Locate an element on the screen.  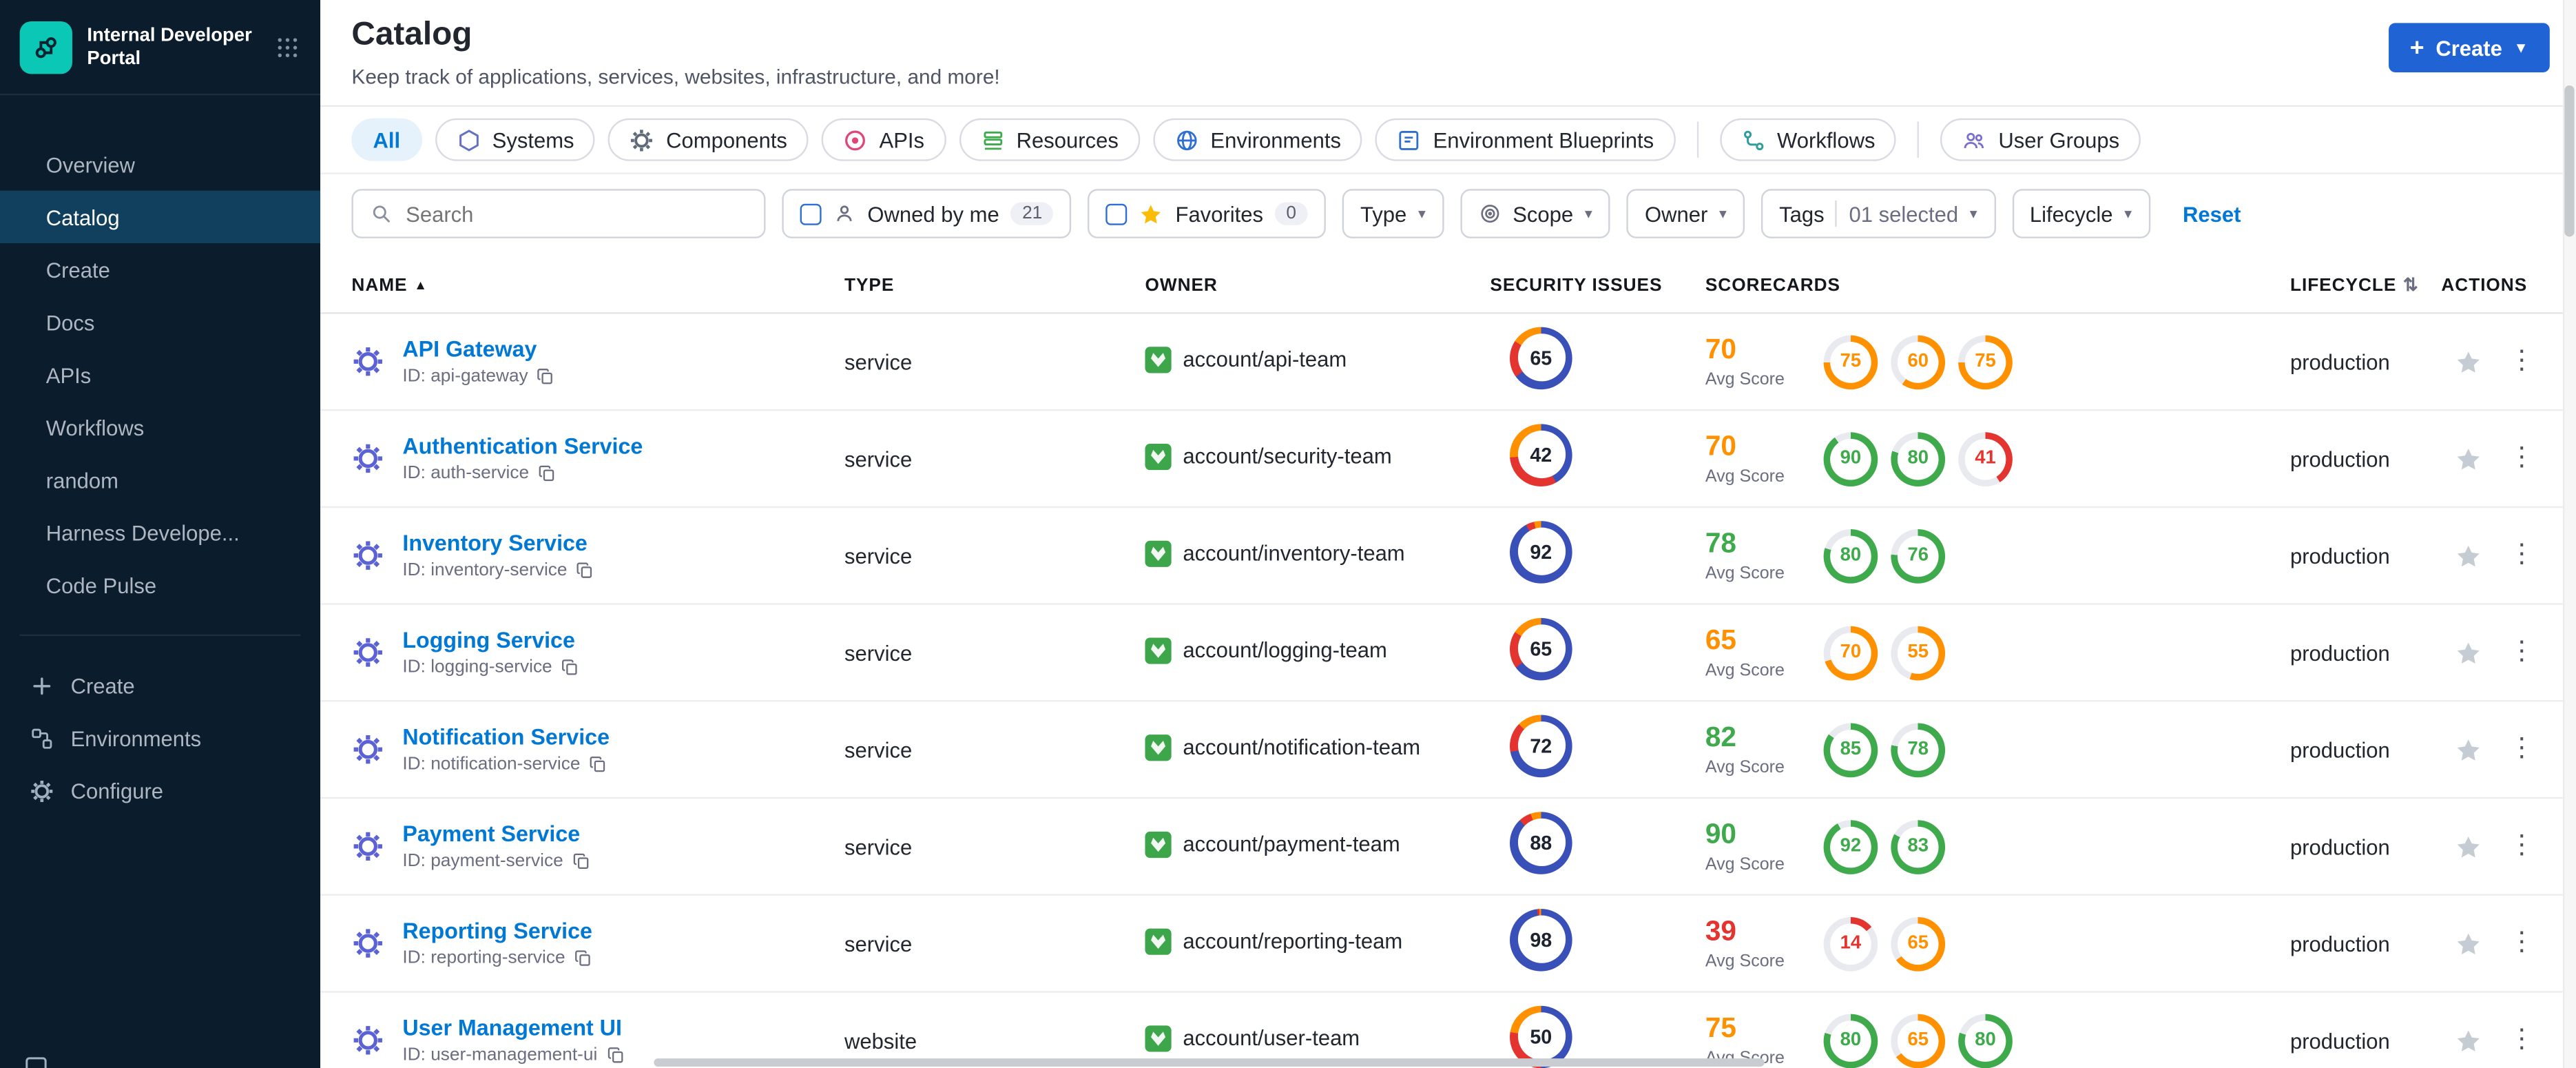
tab-systems: Systems is located at coordinates (515, 140).